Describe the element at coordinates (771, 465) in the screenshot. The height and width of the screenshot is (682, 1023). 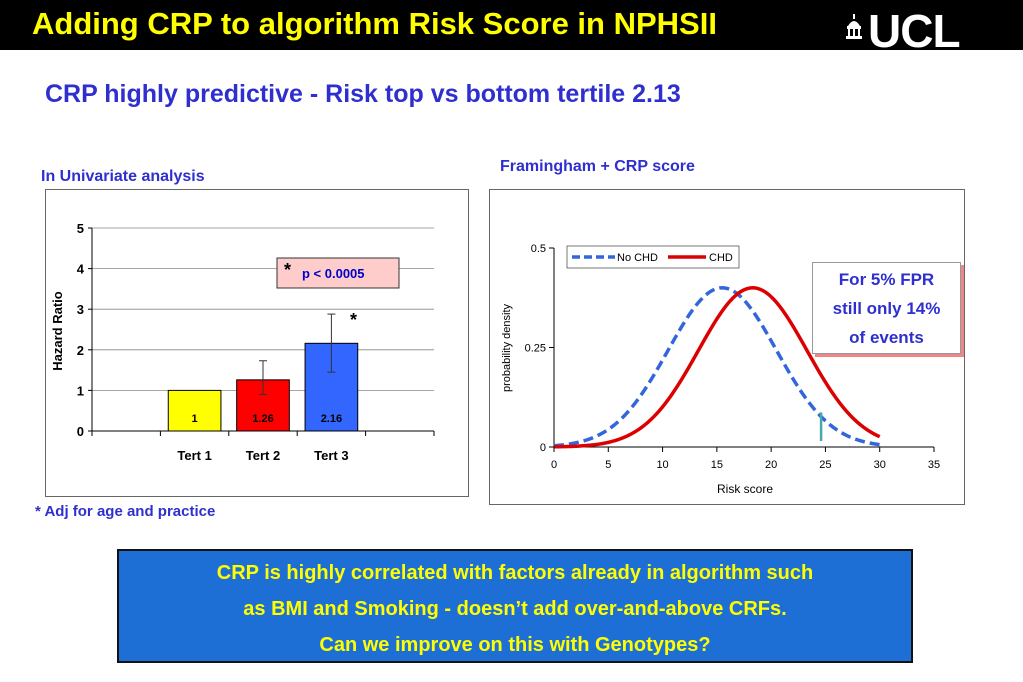
I see `density-xtick-label: 20` at that location.